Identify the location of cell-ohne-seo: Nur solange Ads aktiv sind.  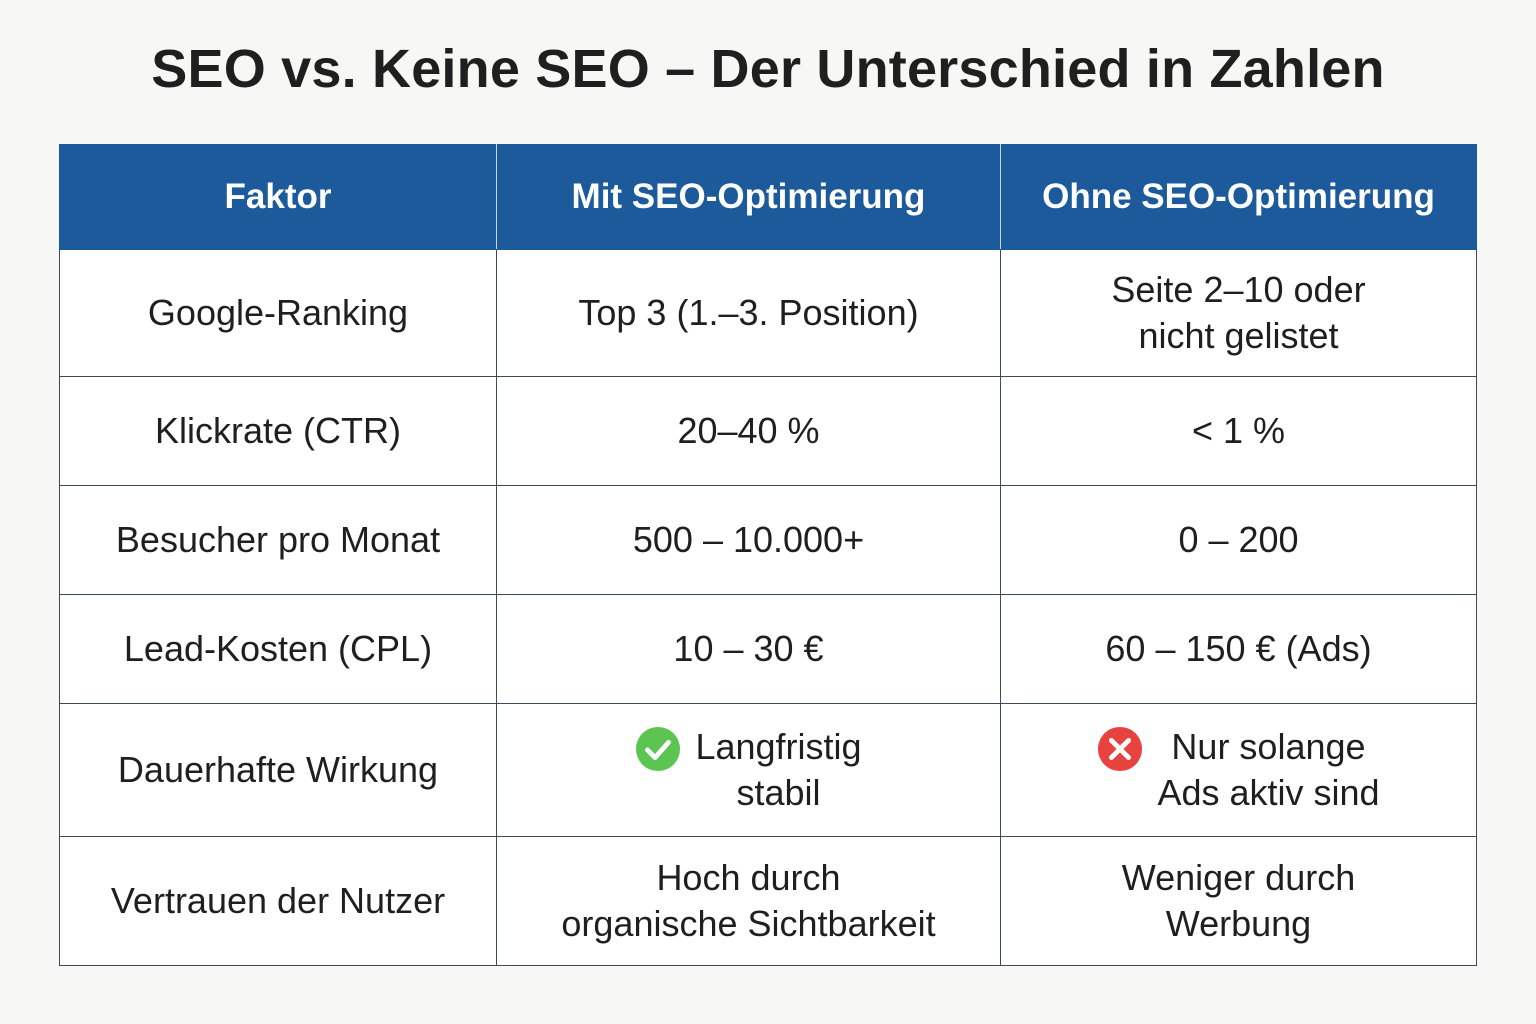
(1238, 770).